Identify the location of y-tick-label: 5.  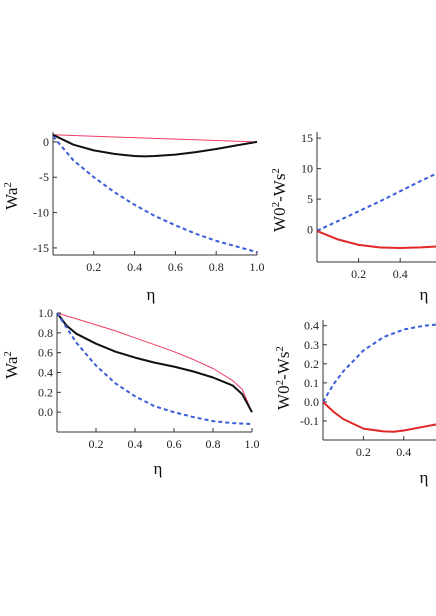
(310, 199).